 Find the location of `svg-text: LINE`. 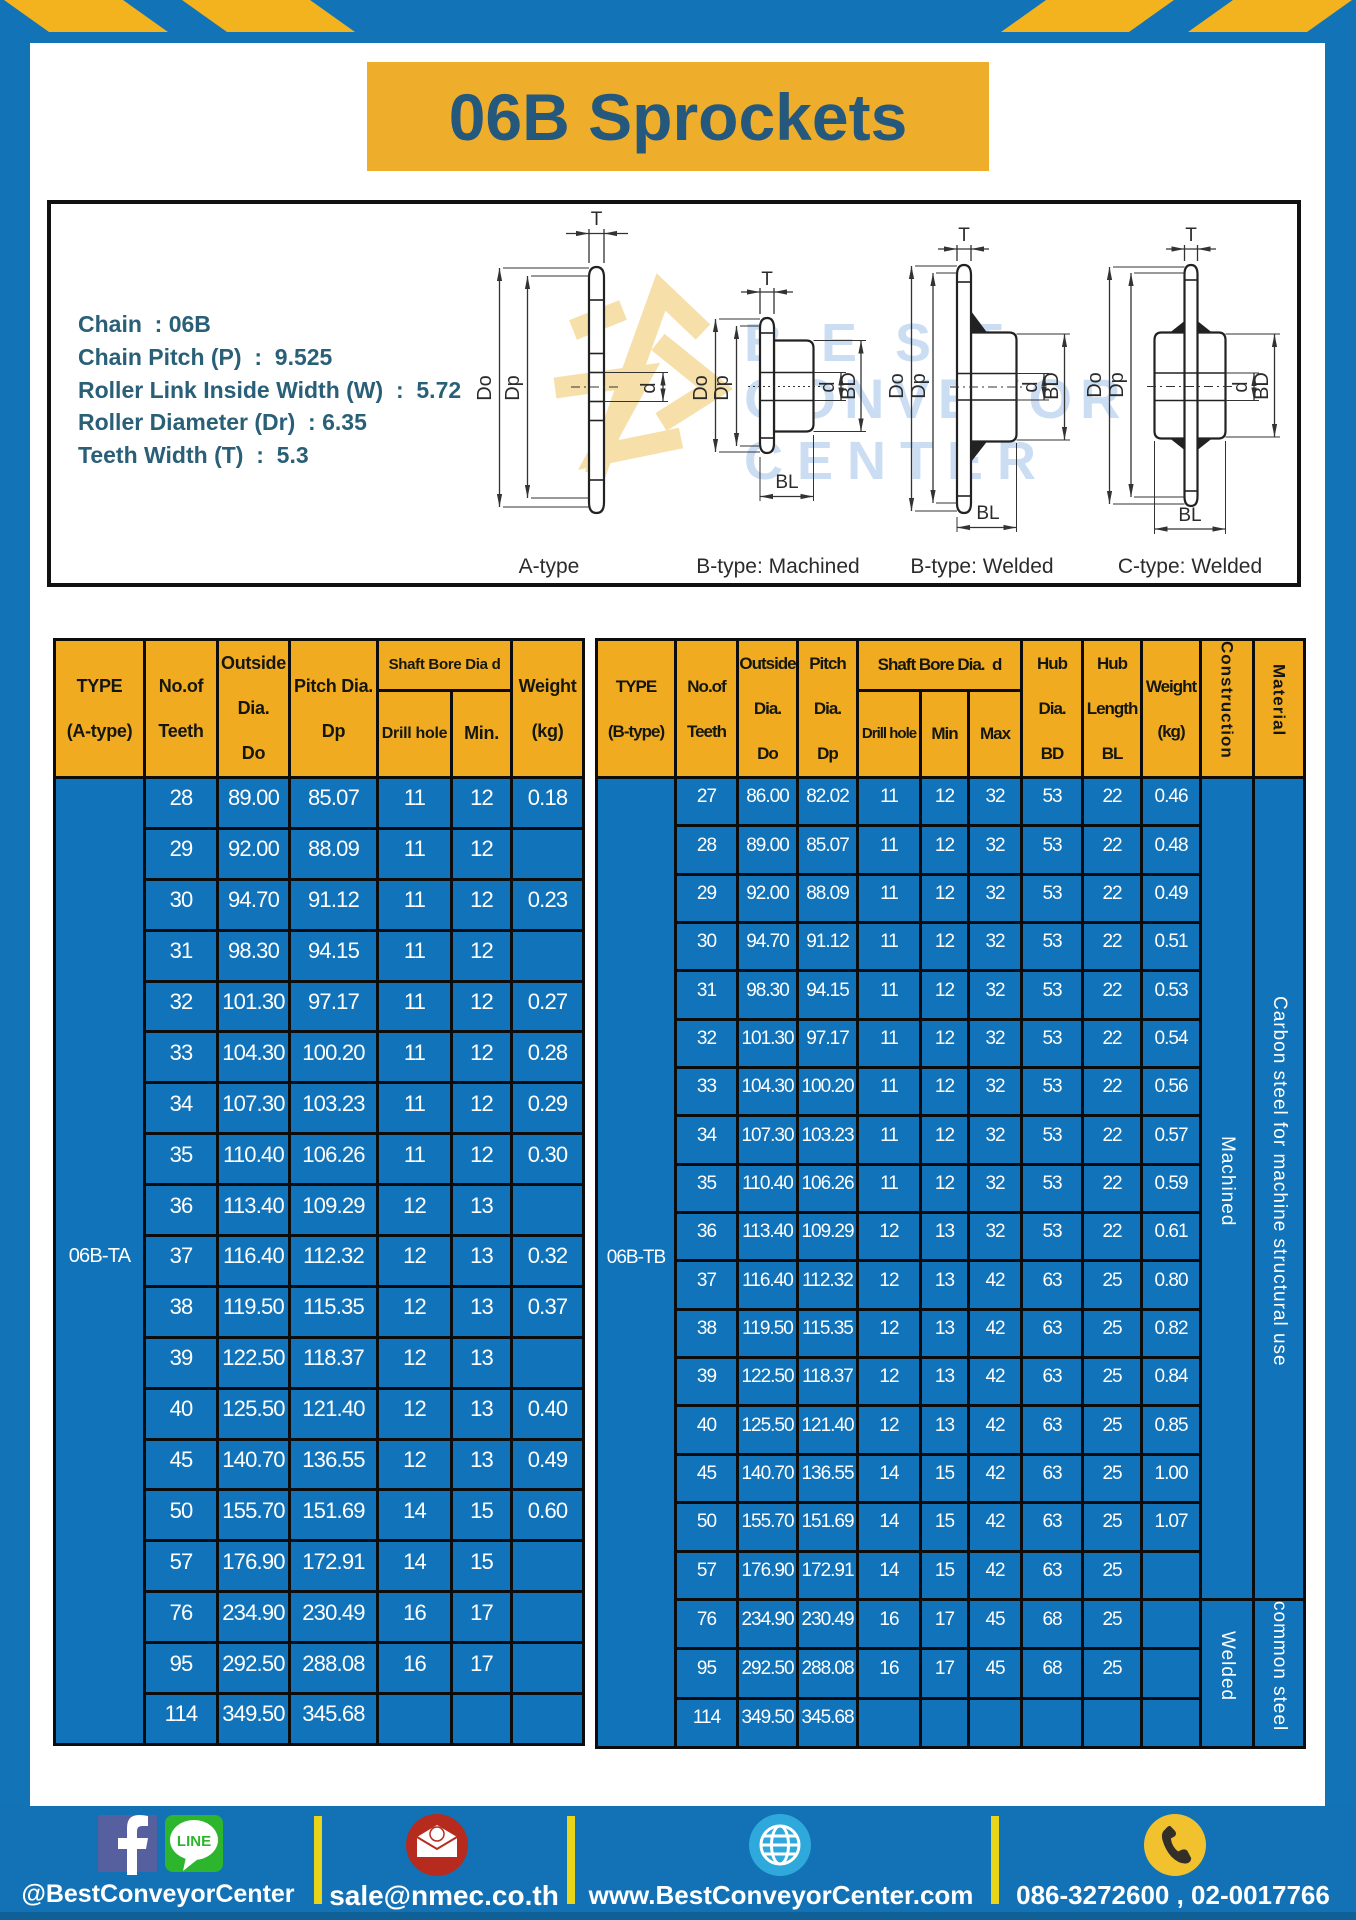

svg-text: LINE is located at coordinates (194, 1841).